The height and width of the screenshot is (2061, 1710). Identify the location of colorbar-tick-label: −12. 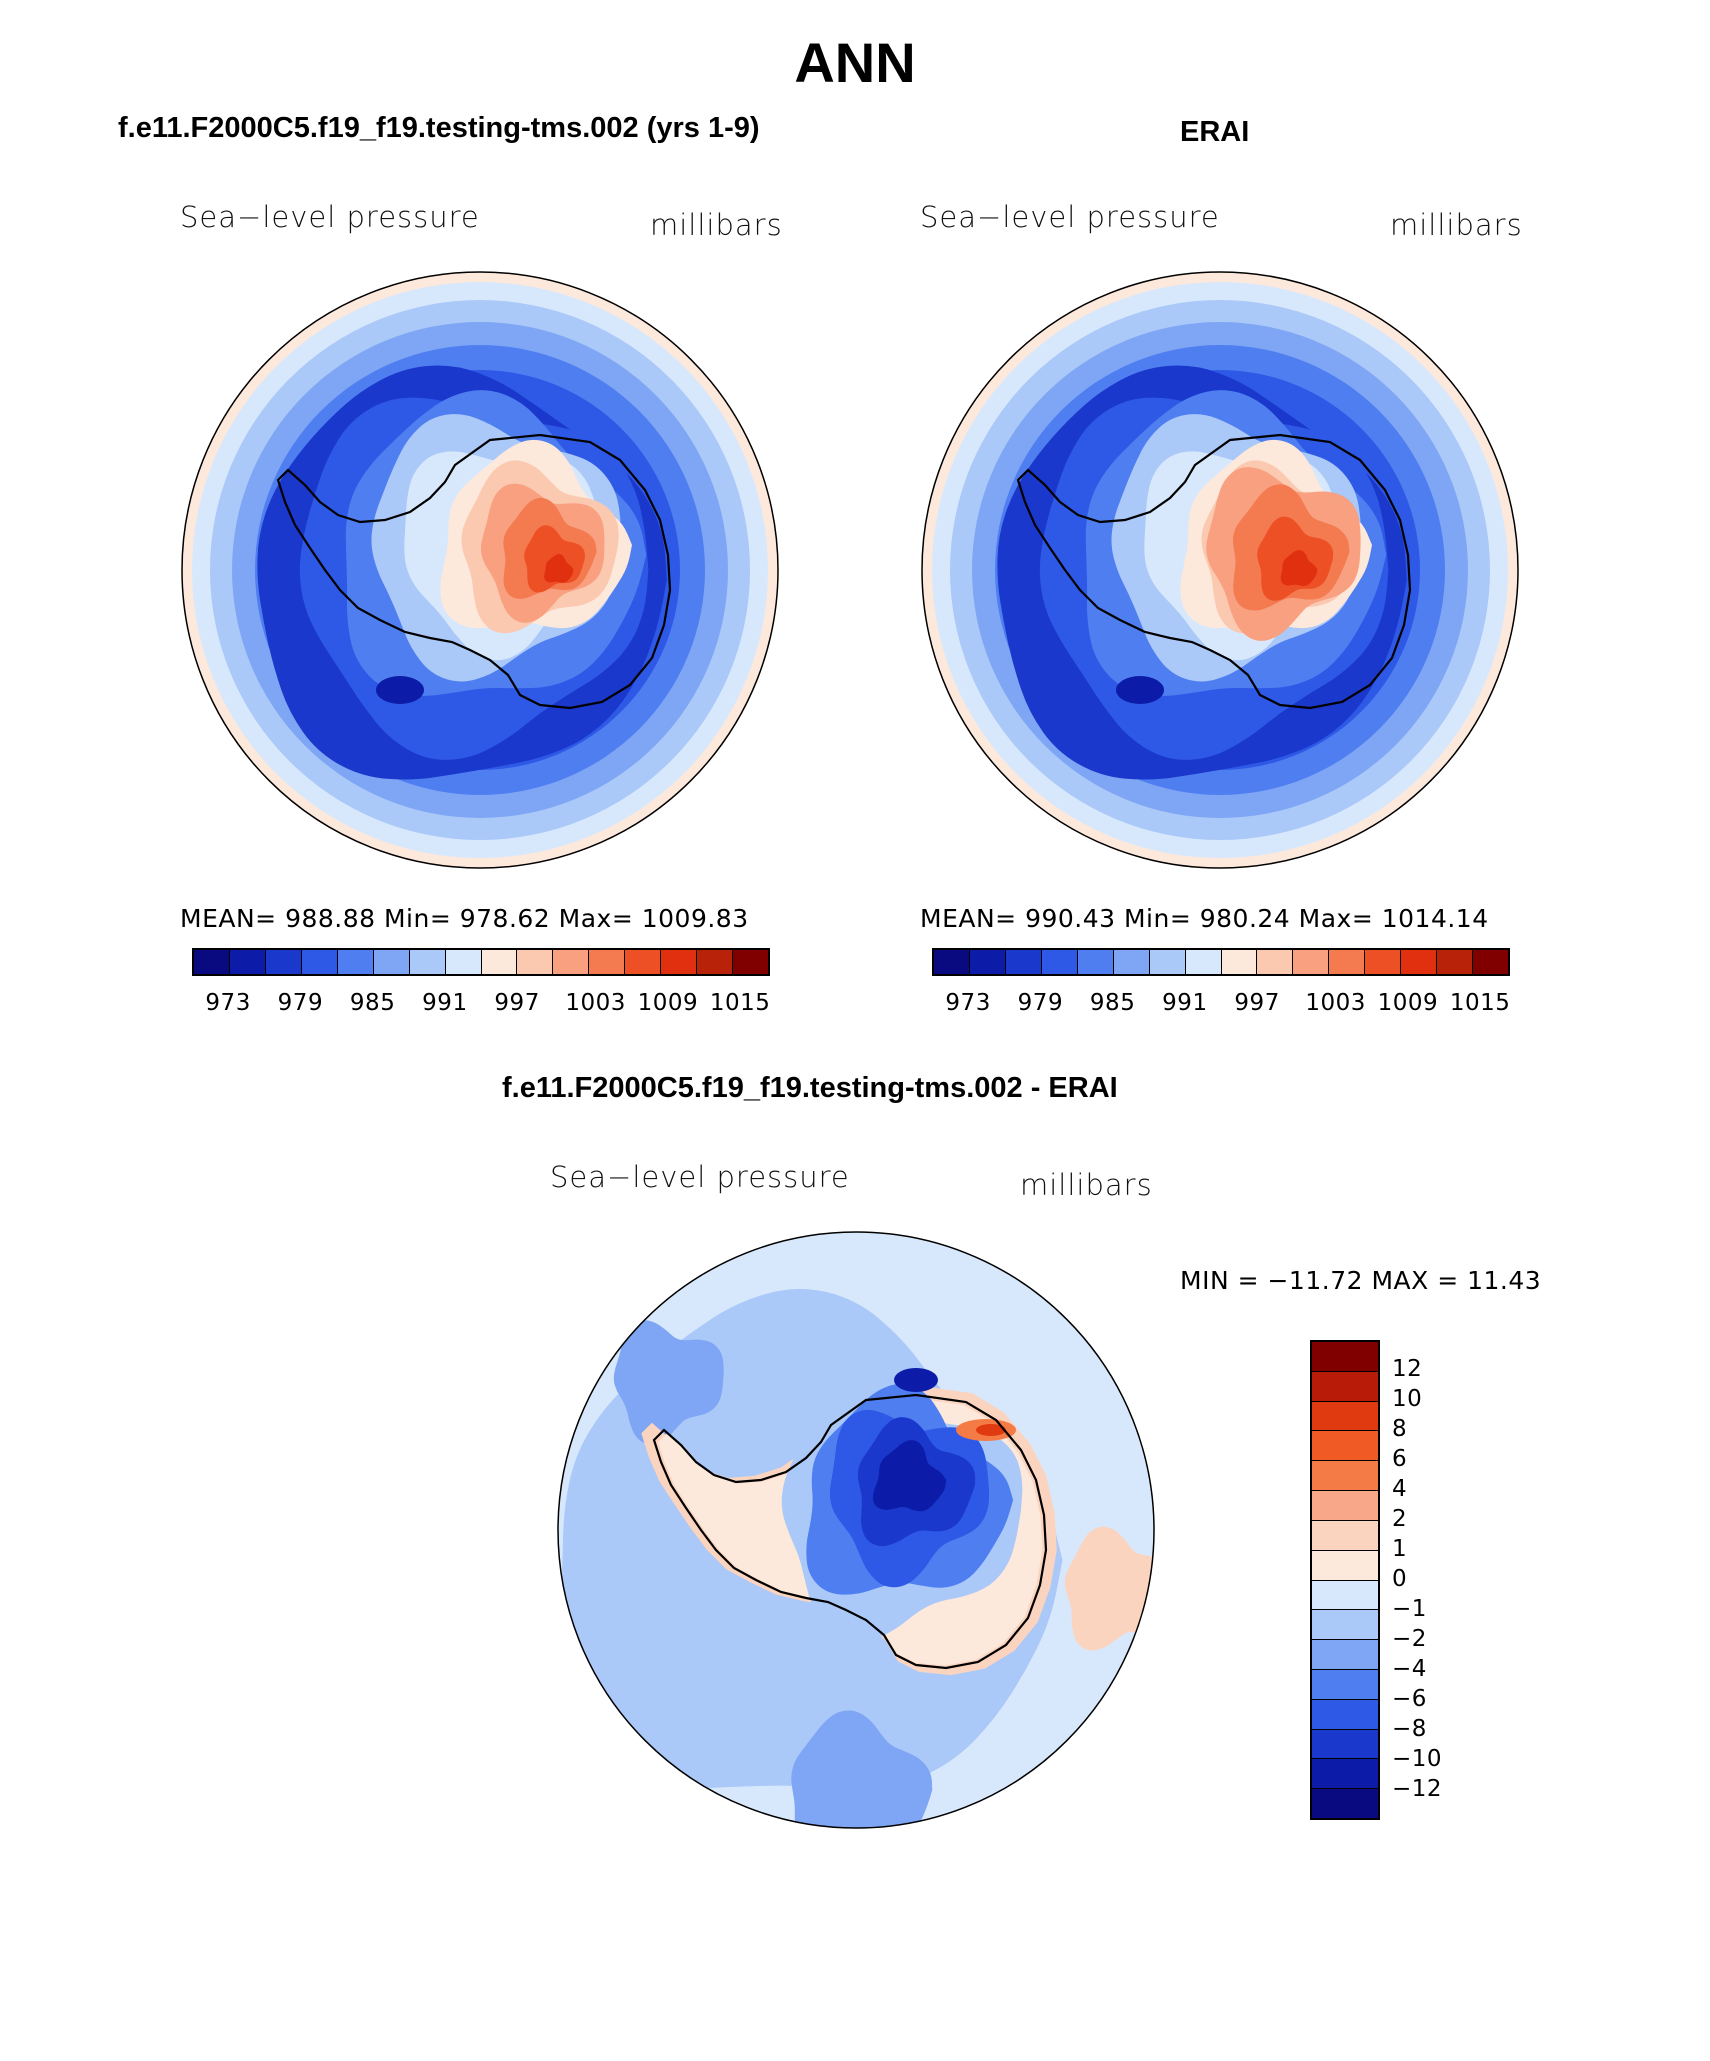
(1417, 1789).